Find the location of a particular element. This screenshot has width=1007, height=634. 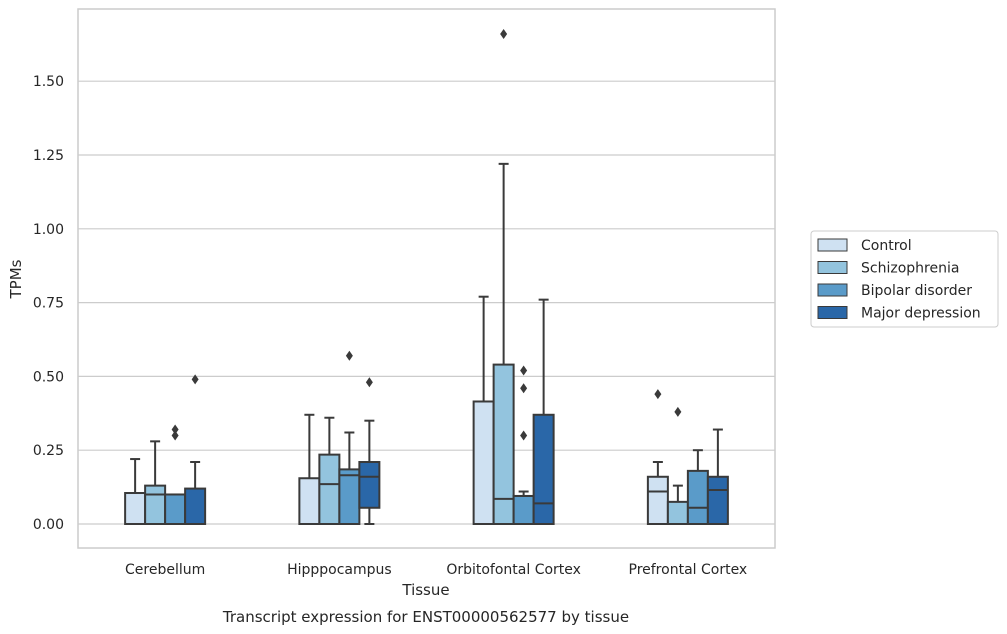

y-tick-label: 0.50 is located at coordinates (48, 377).